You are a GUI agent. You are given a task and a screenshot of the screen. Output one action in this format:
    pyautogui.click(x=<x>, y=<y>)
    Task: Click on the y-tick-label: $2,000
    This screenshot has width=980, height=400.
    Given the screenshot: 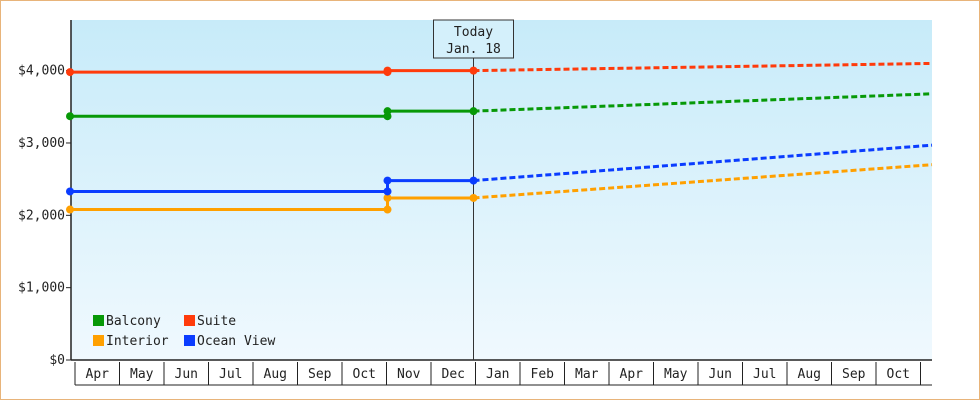 What is the action you would take?
    pyautogui.click(x=41, y=215)
    